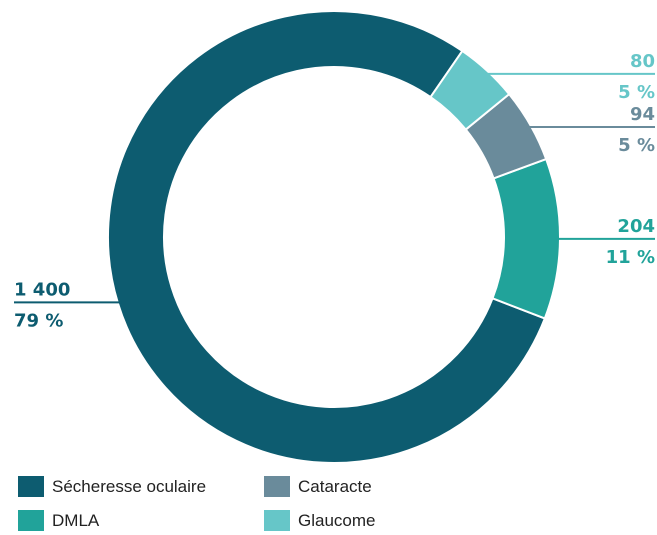 Image resolution: width=657 pixels, height=535 pixels. What do you see at coordinates (76, 520) in the screenshot?
I see `legend-label-dmla: DMLA` at bounding box center [76, 520].